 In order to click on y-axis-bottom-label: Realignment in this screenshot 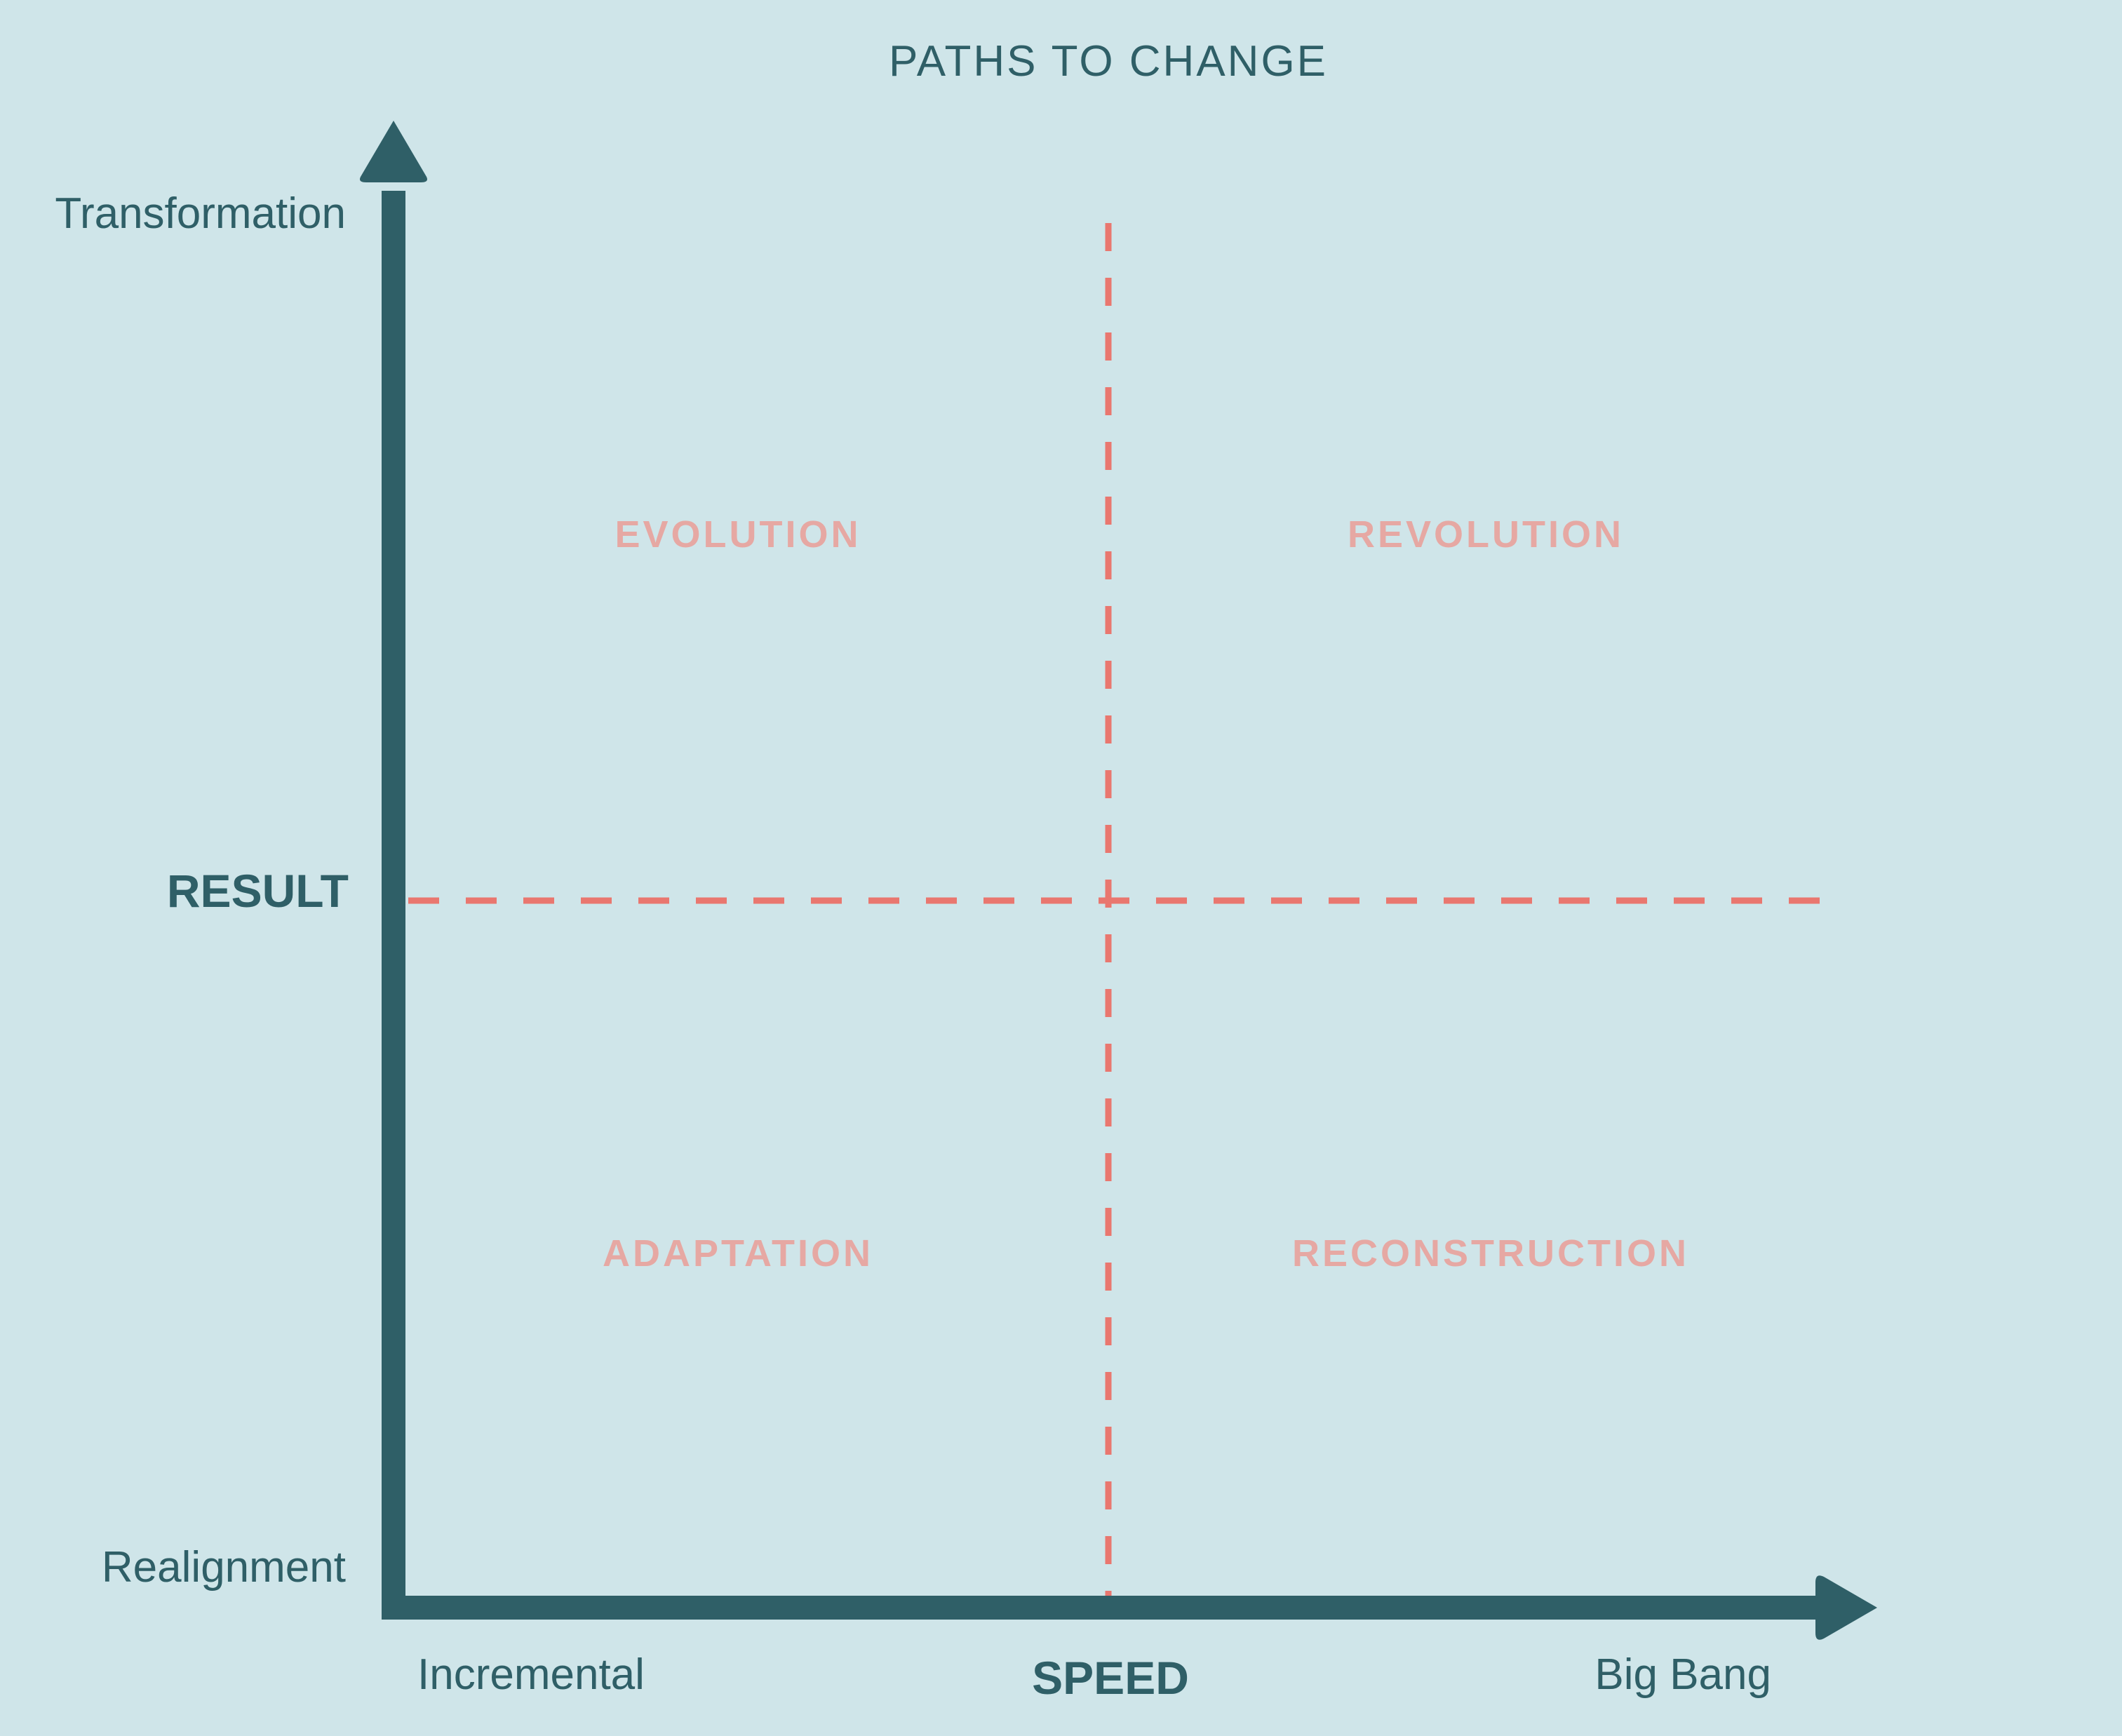, I will do `click(224, 1567)`.